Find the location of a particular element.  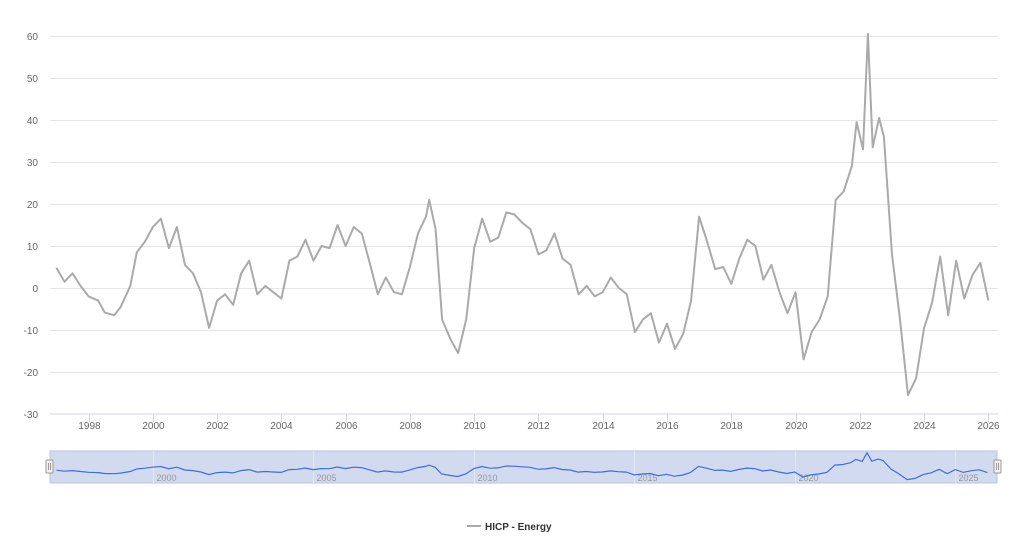

x-tick-label: 2014 is located at coordinates (603, 426).